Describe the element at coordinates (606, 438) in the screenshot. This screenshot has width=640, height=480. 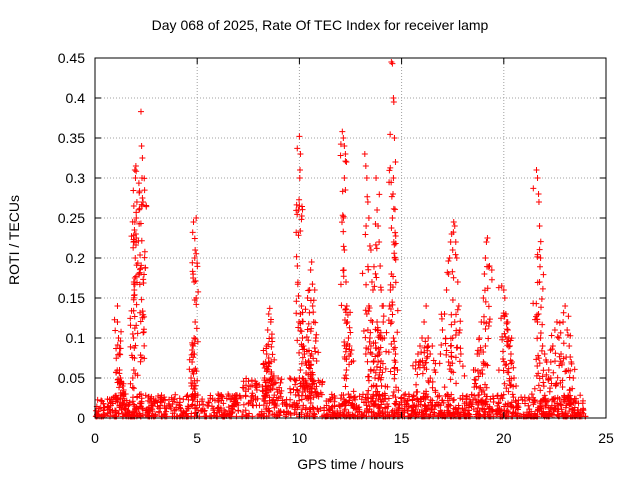
I see `x-tick-label: 25` at that location.